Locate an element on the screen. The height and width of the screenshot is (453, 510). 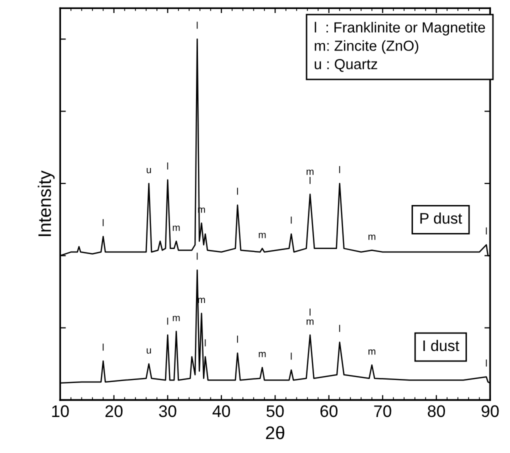
annotation: l m is located at coordinates (310, 316).